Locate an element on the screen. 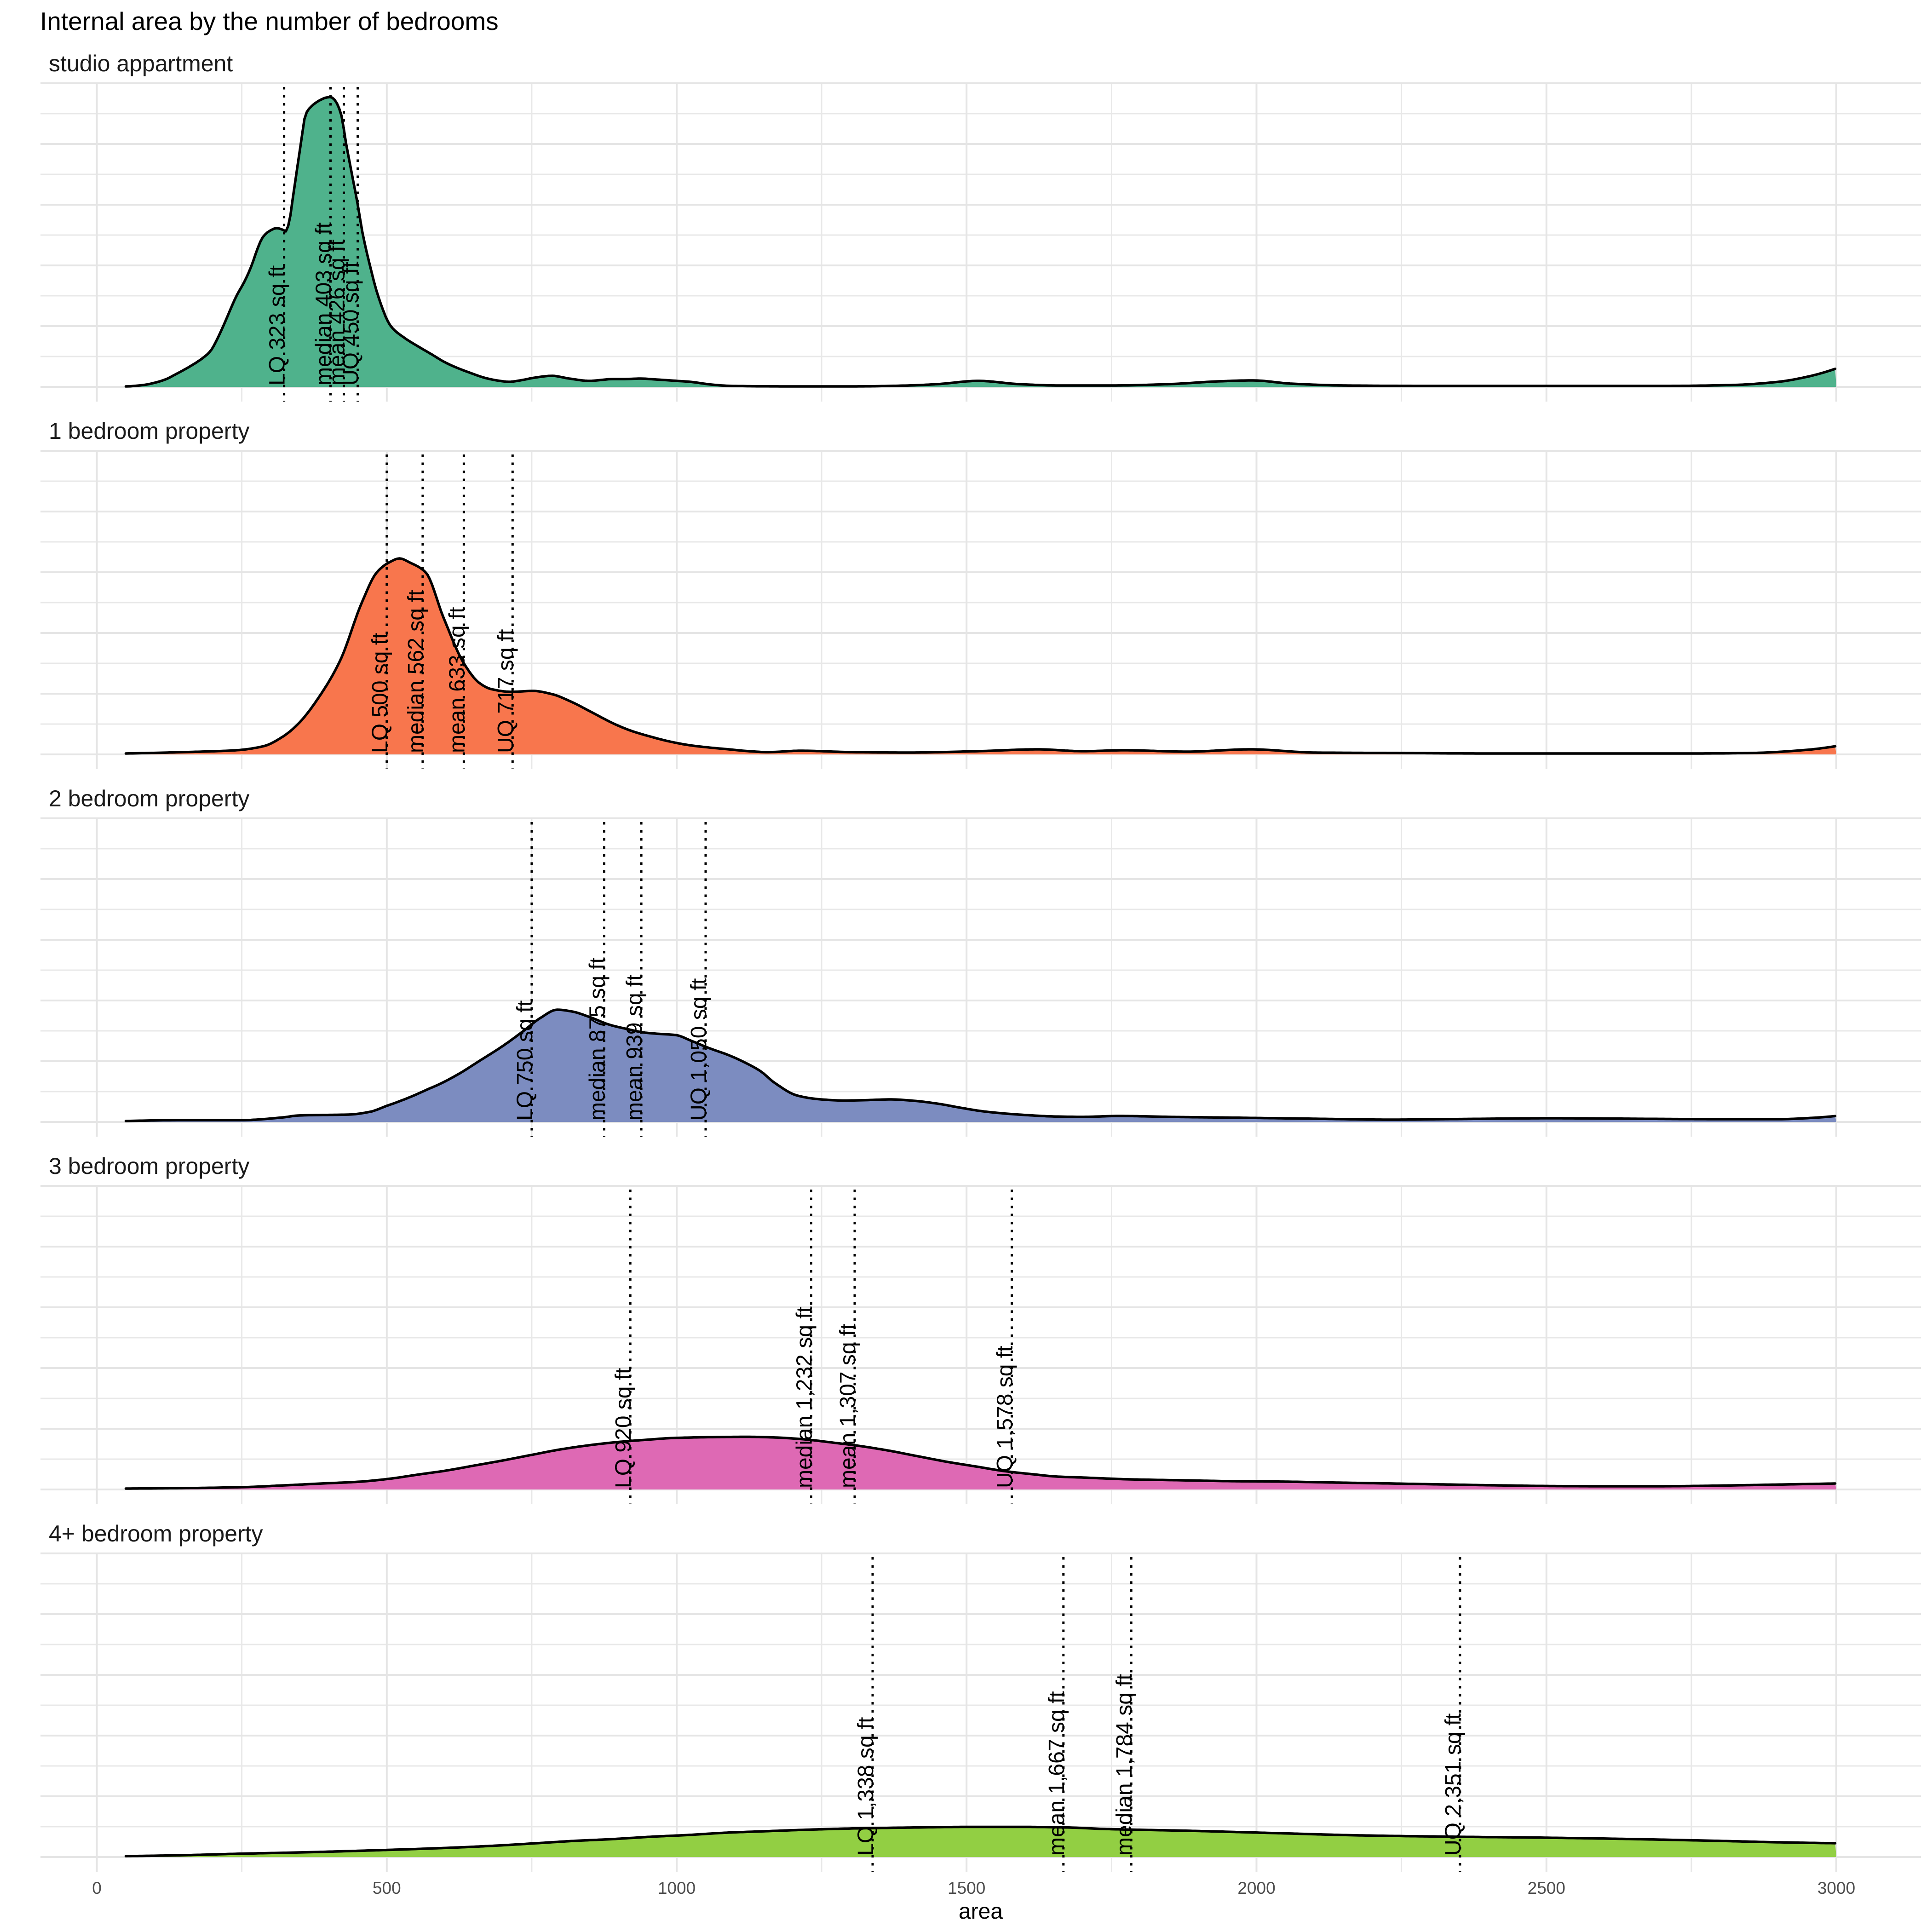 This screenshot has width=1932, height=1932. svg-text: area is located at coordinates (981, 1911).